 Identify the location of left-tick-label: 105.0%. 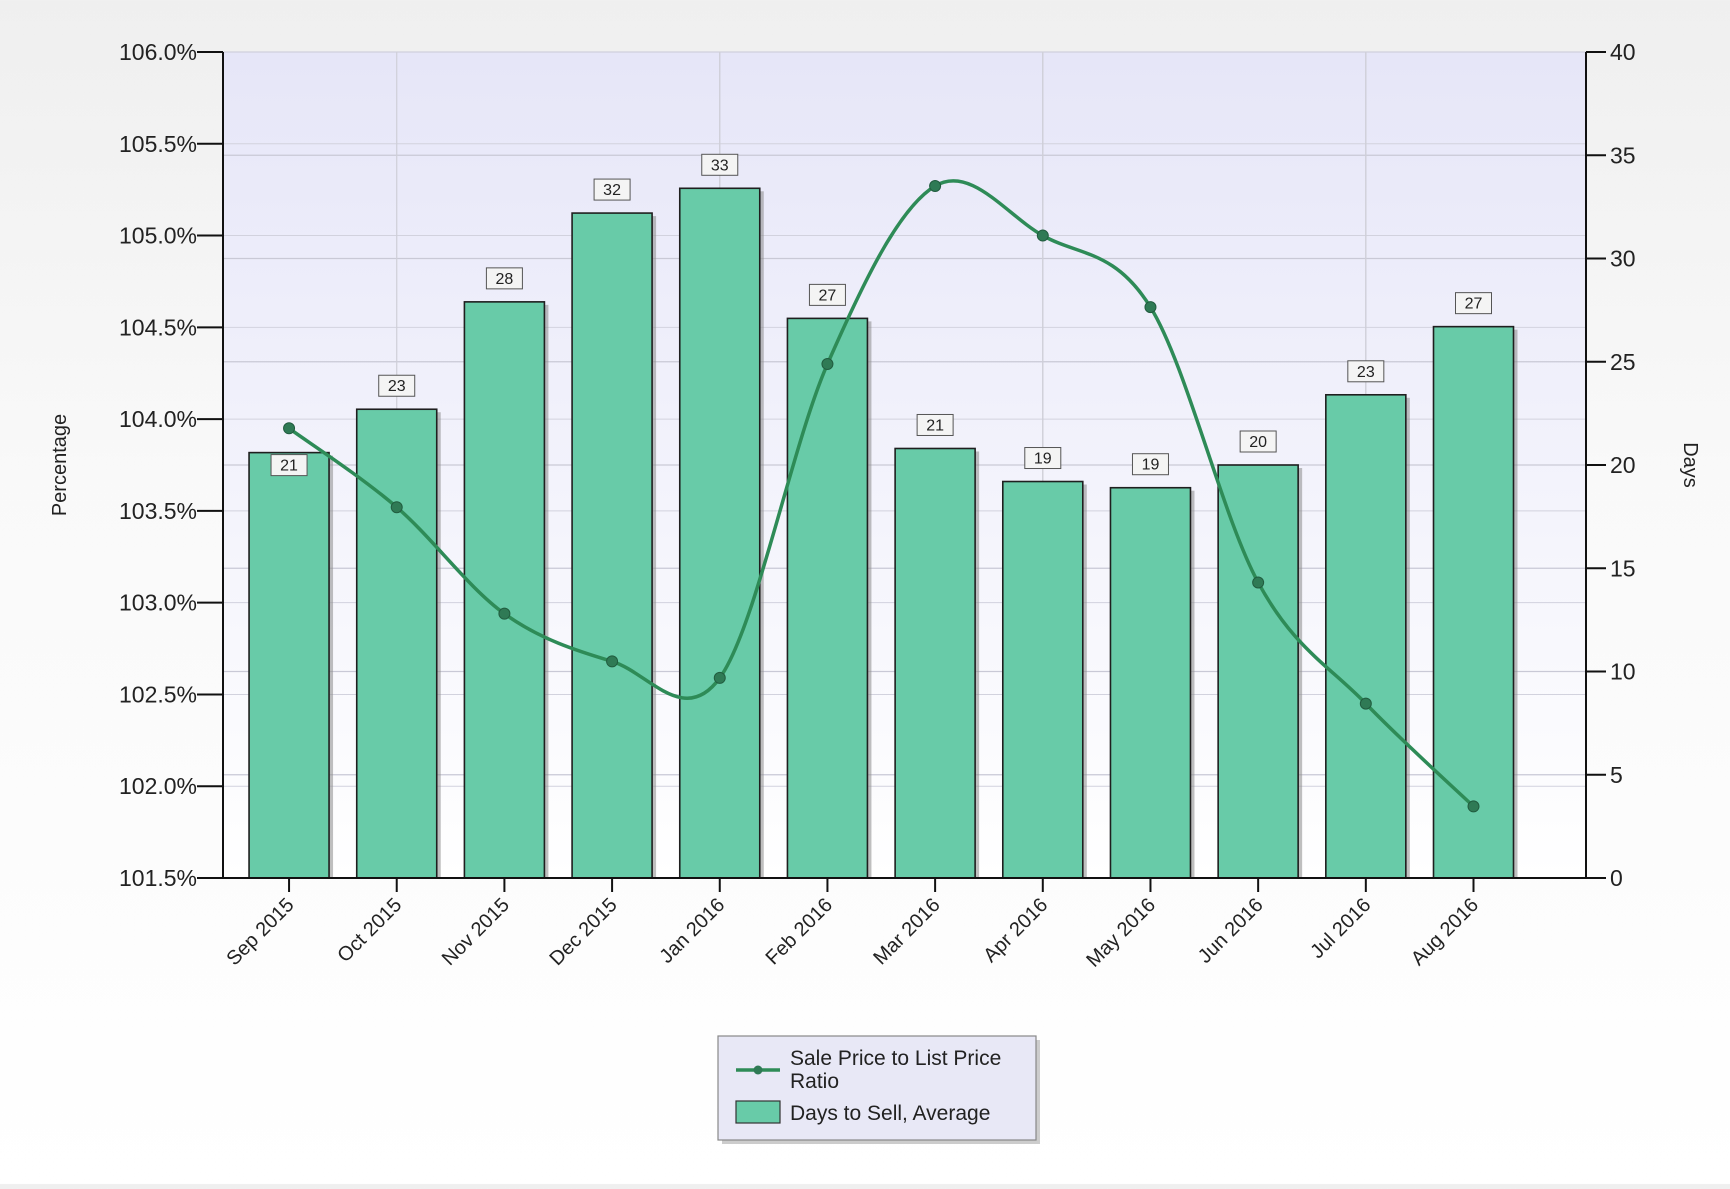
(158, 236).